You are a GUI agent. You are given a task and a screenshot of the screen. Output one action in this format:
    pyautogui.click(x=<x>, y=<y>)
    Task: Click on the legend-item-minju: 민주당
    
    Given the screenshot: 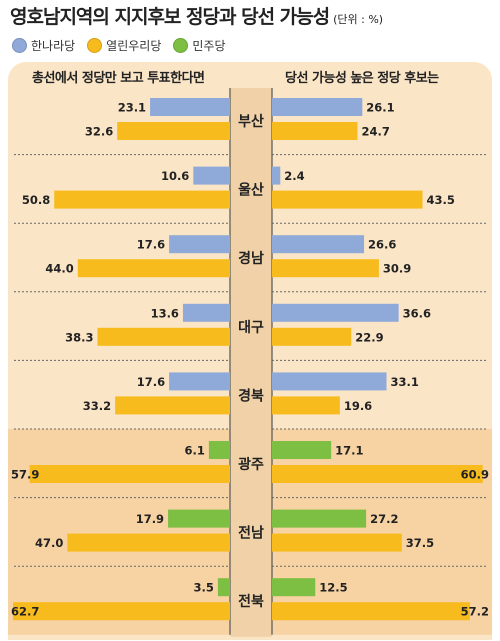 What is the action you would take?
    pyautogui.click(x=199, y=45)
    